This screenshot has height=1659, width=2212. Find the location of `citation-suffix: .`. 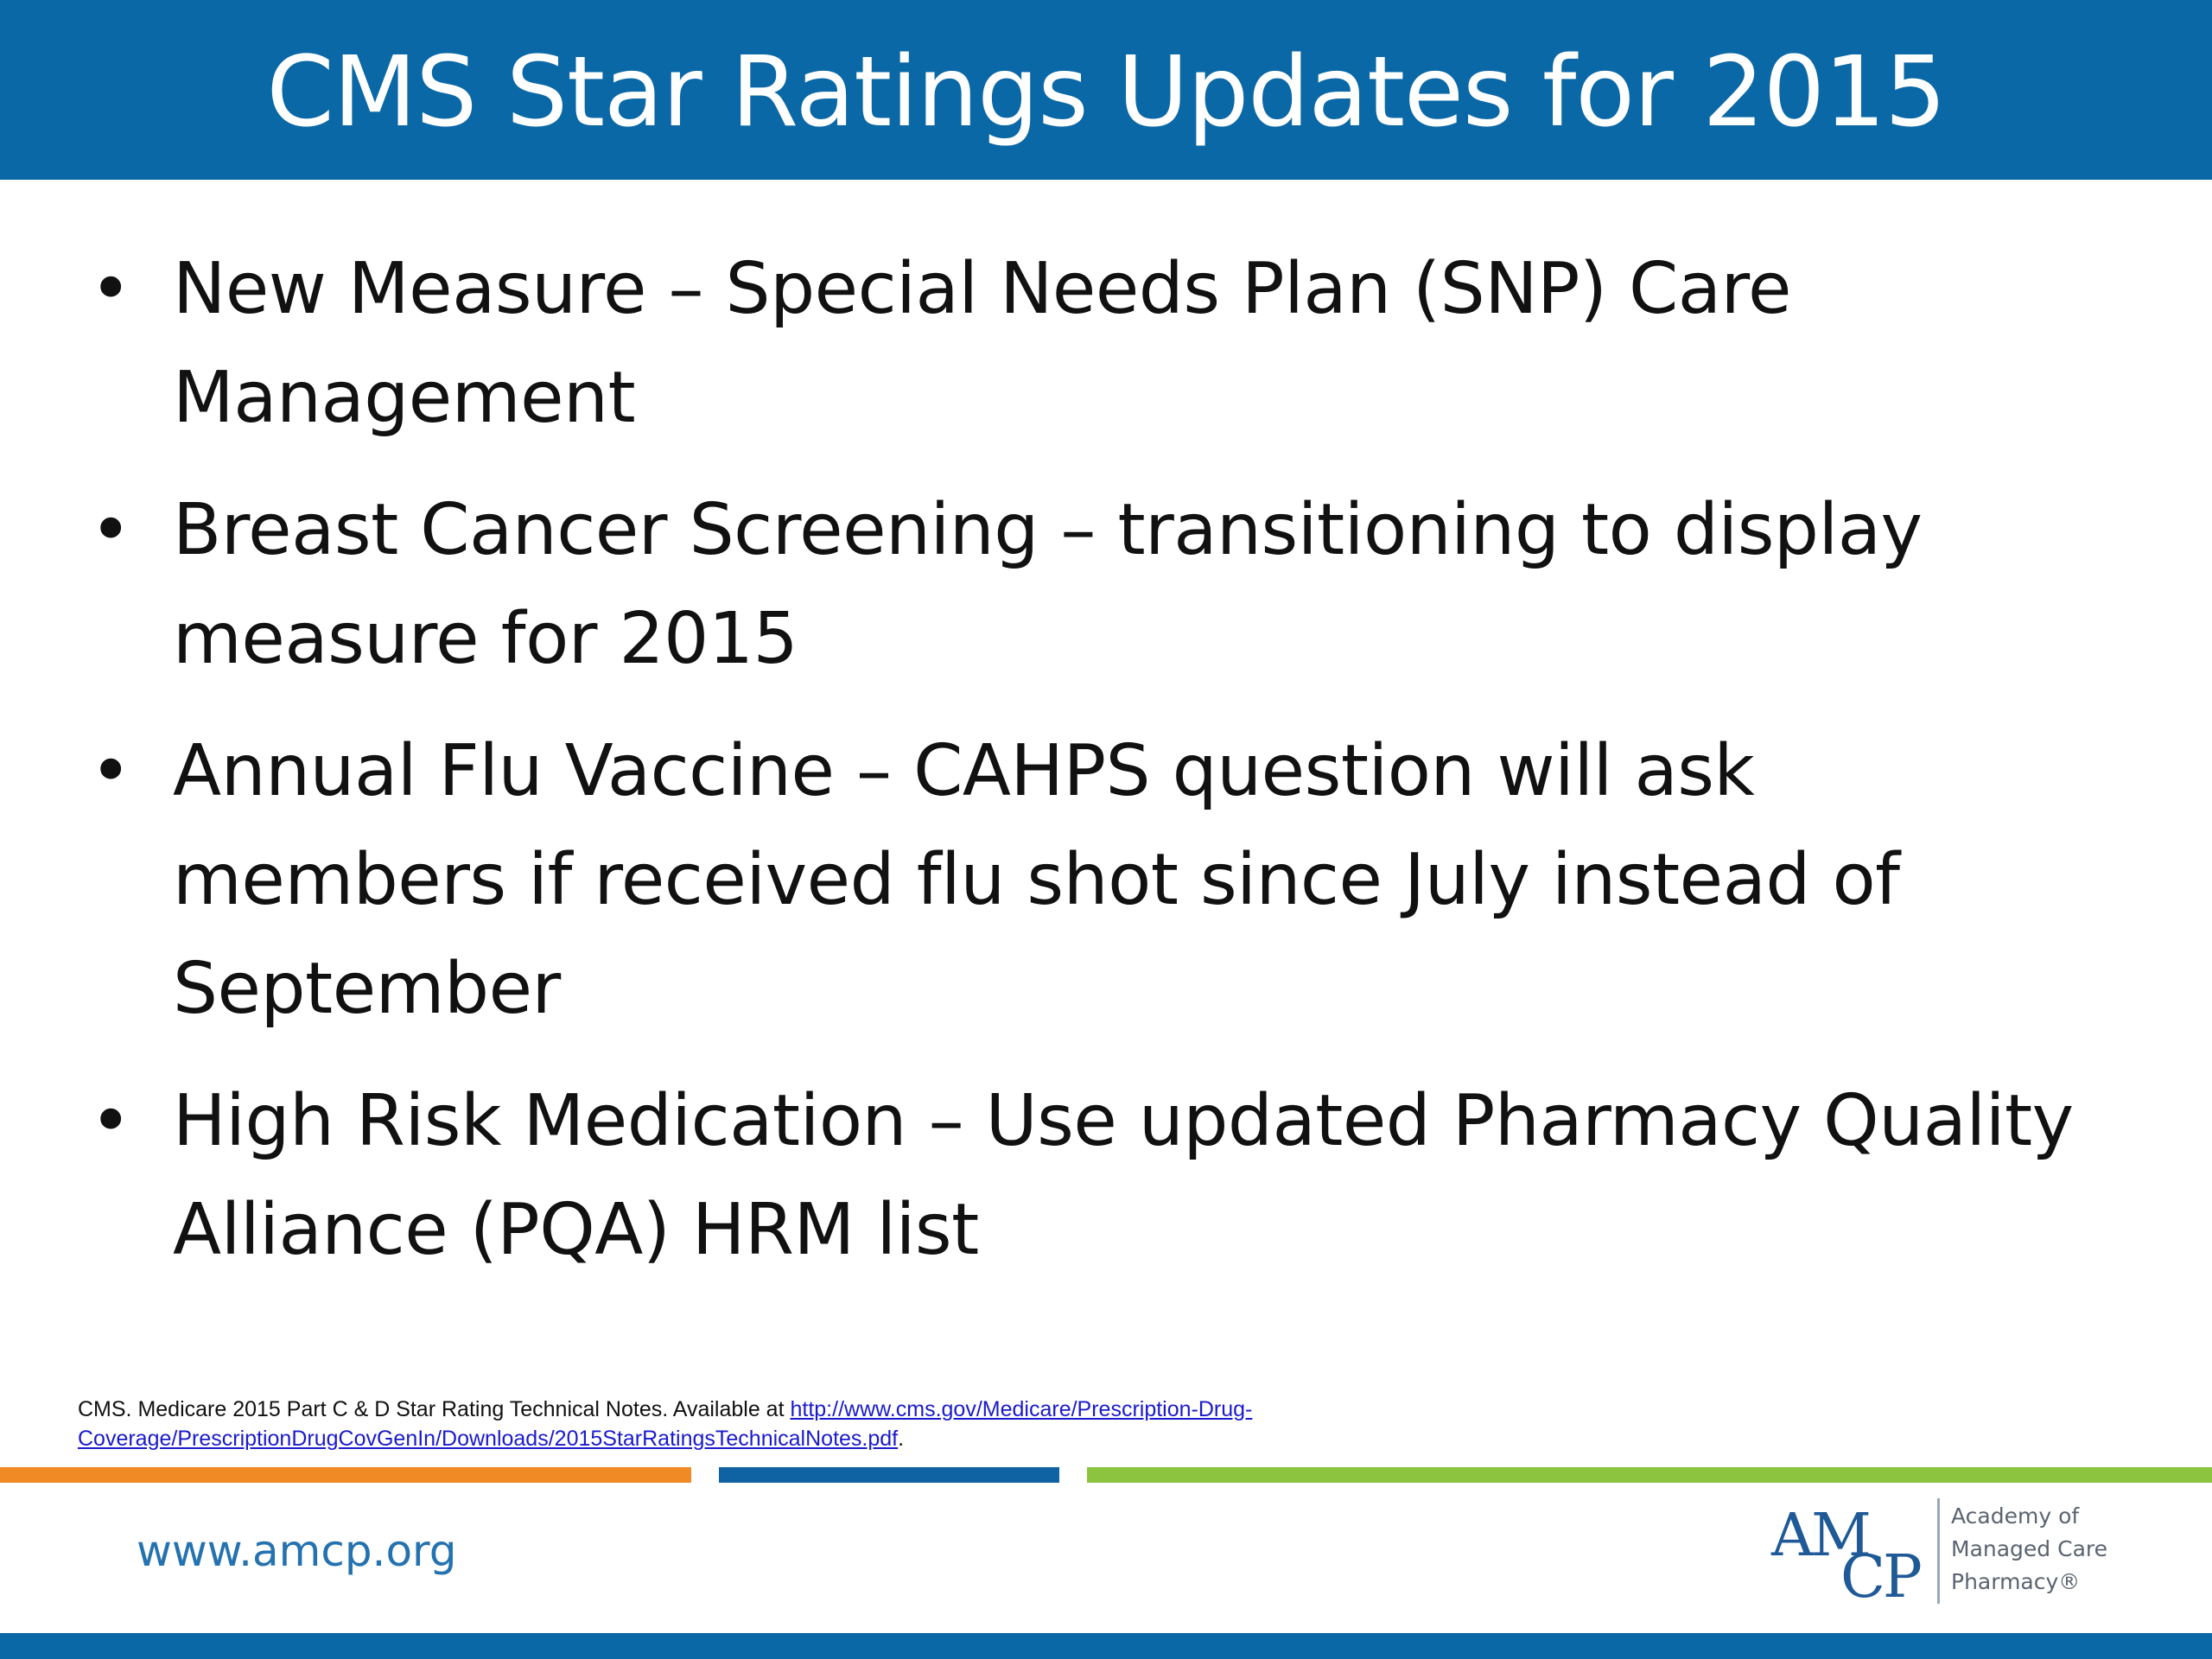

citation-suffix: . is located at coordinates (901, 1439).